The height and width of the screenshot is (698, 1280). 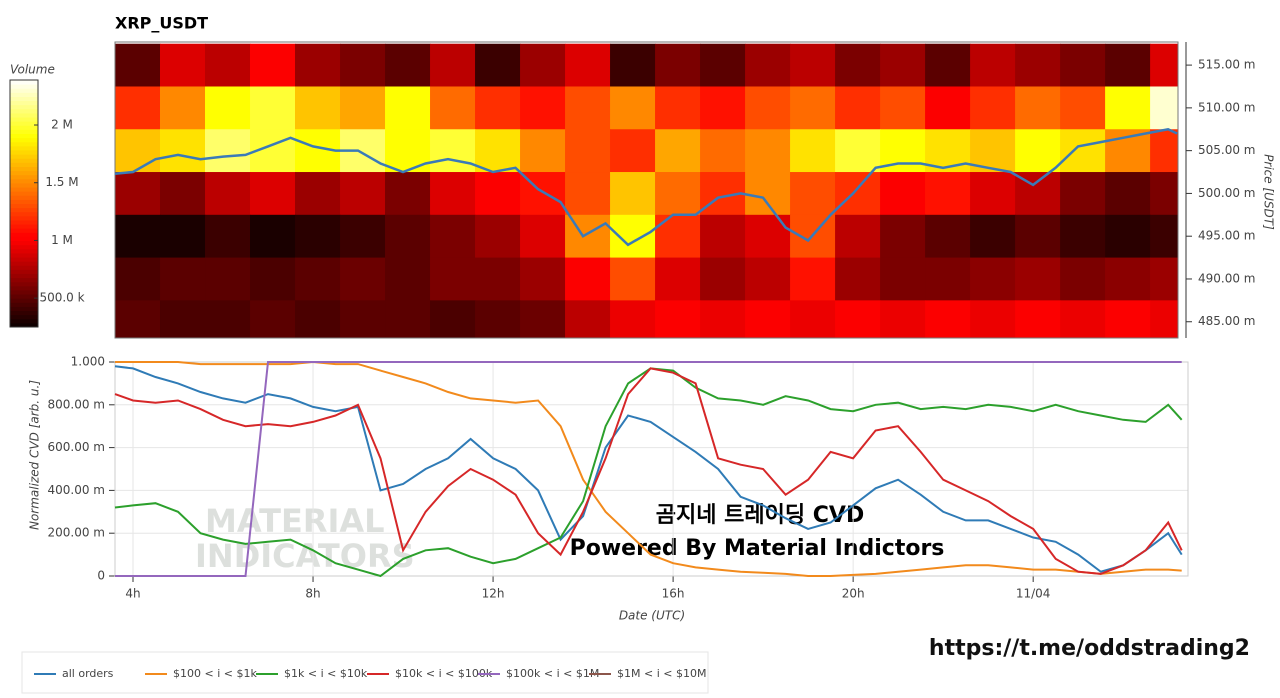 What do you see at coordinates (61, 182) in the screenshot?
I see `colorbar-tick-label: 1.5 M` at bounding box center [61, 182].